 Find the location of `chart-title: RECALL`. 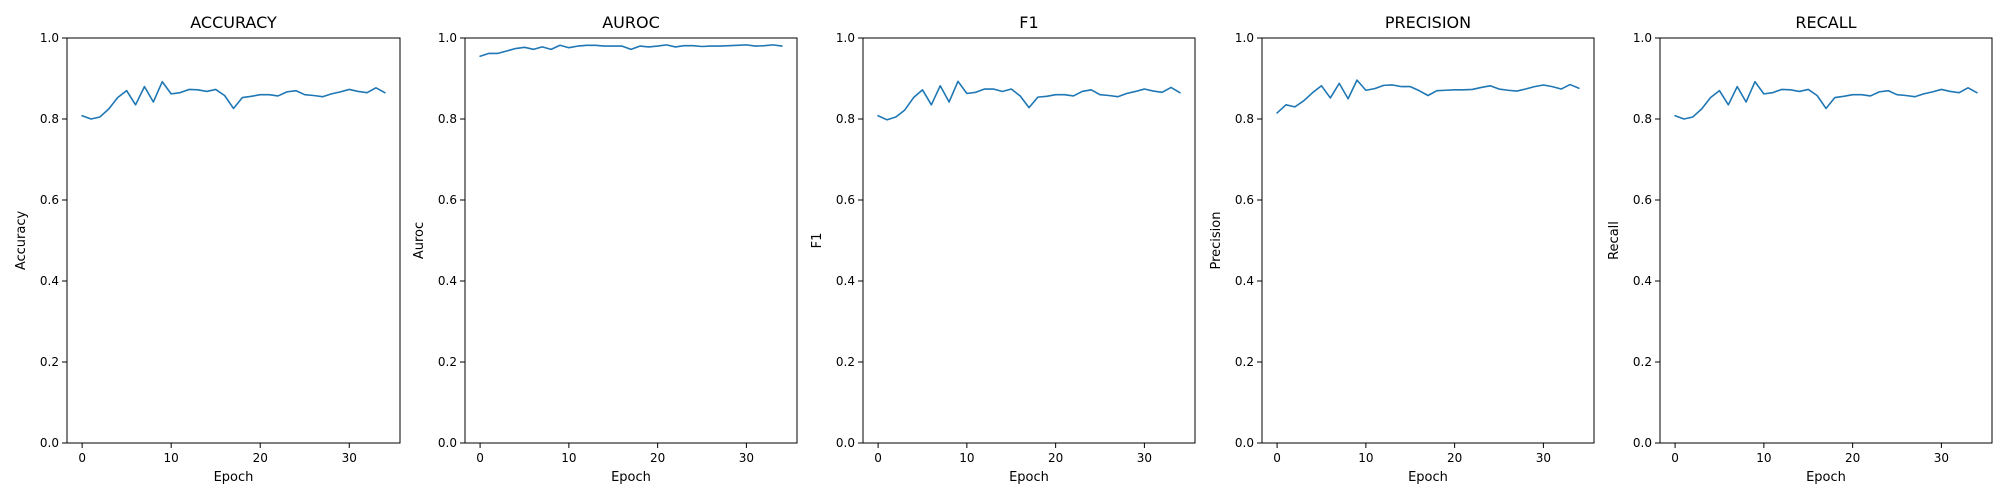

chart-title: RECALL is located at coordinates (1825, 22).